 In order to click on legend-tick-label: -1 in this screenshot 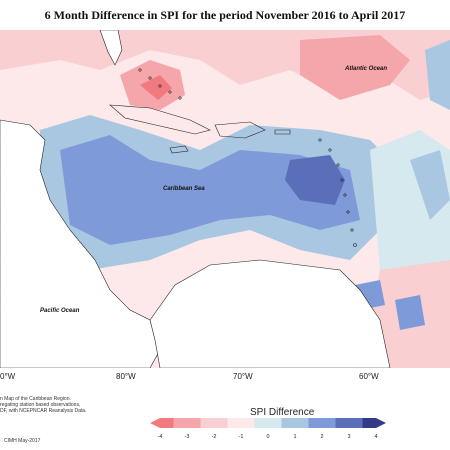, I will do `click(241, 437)`.